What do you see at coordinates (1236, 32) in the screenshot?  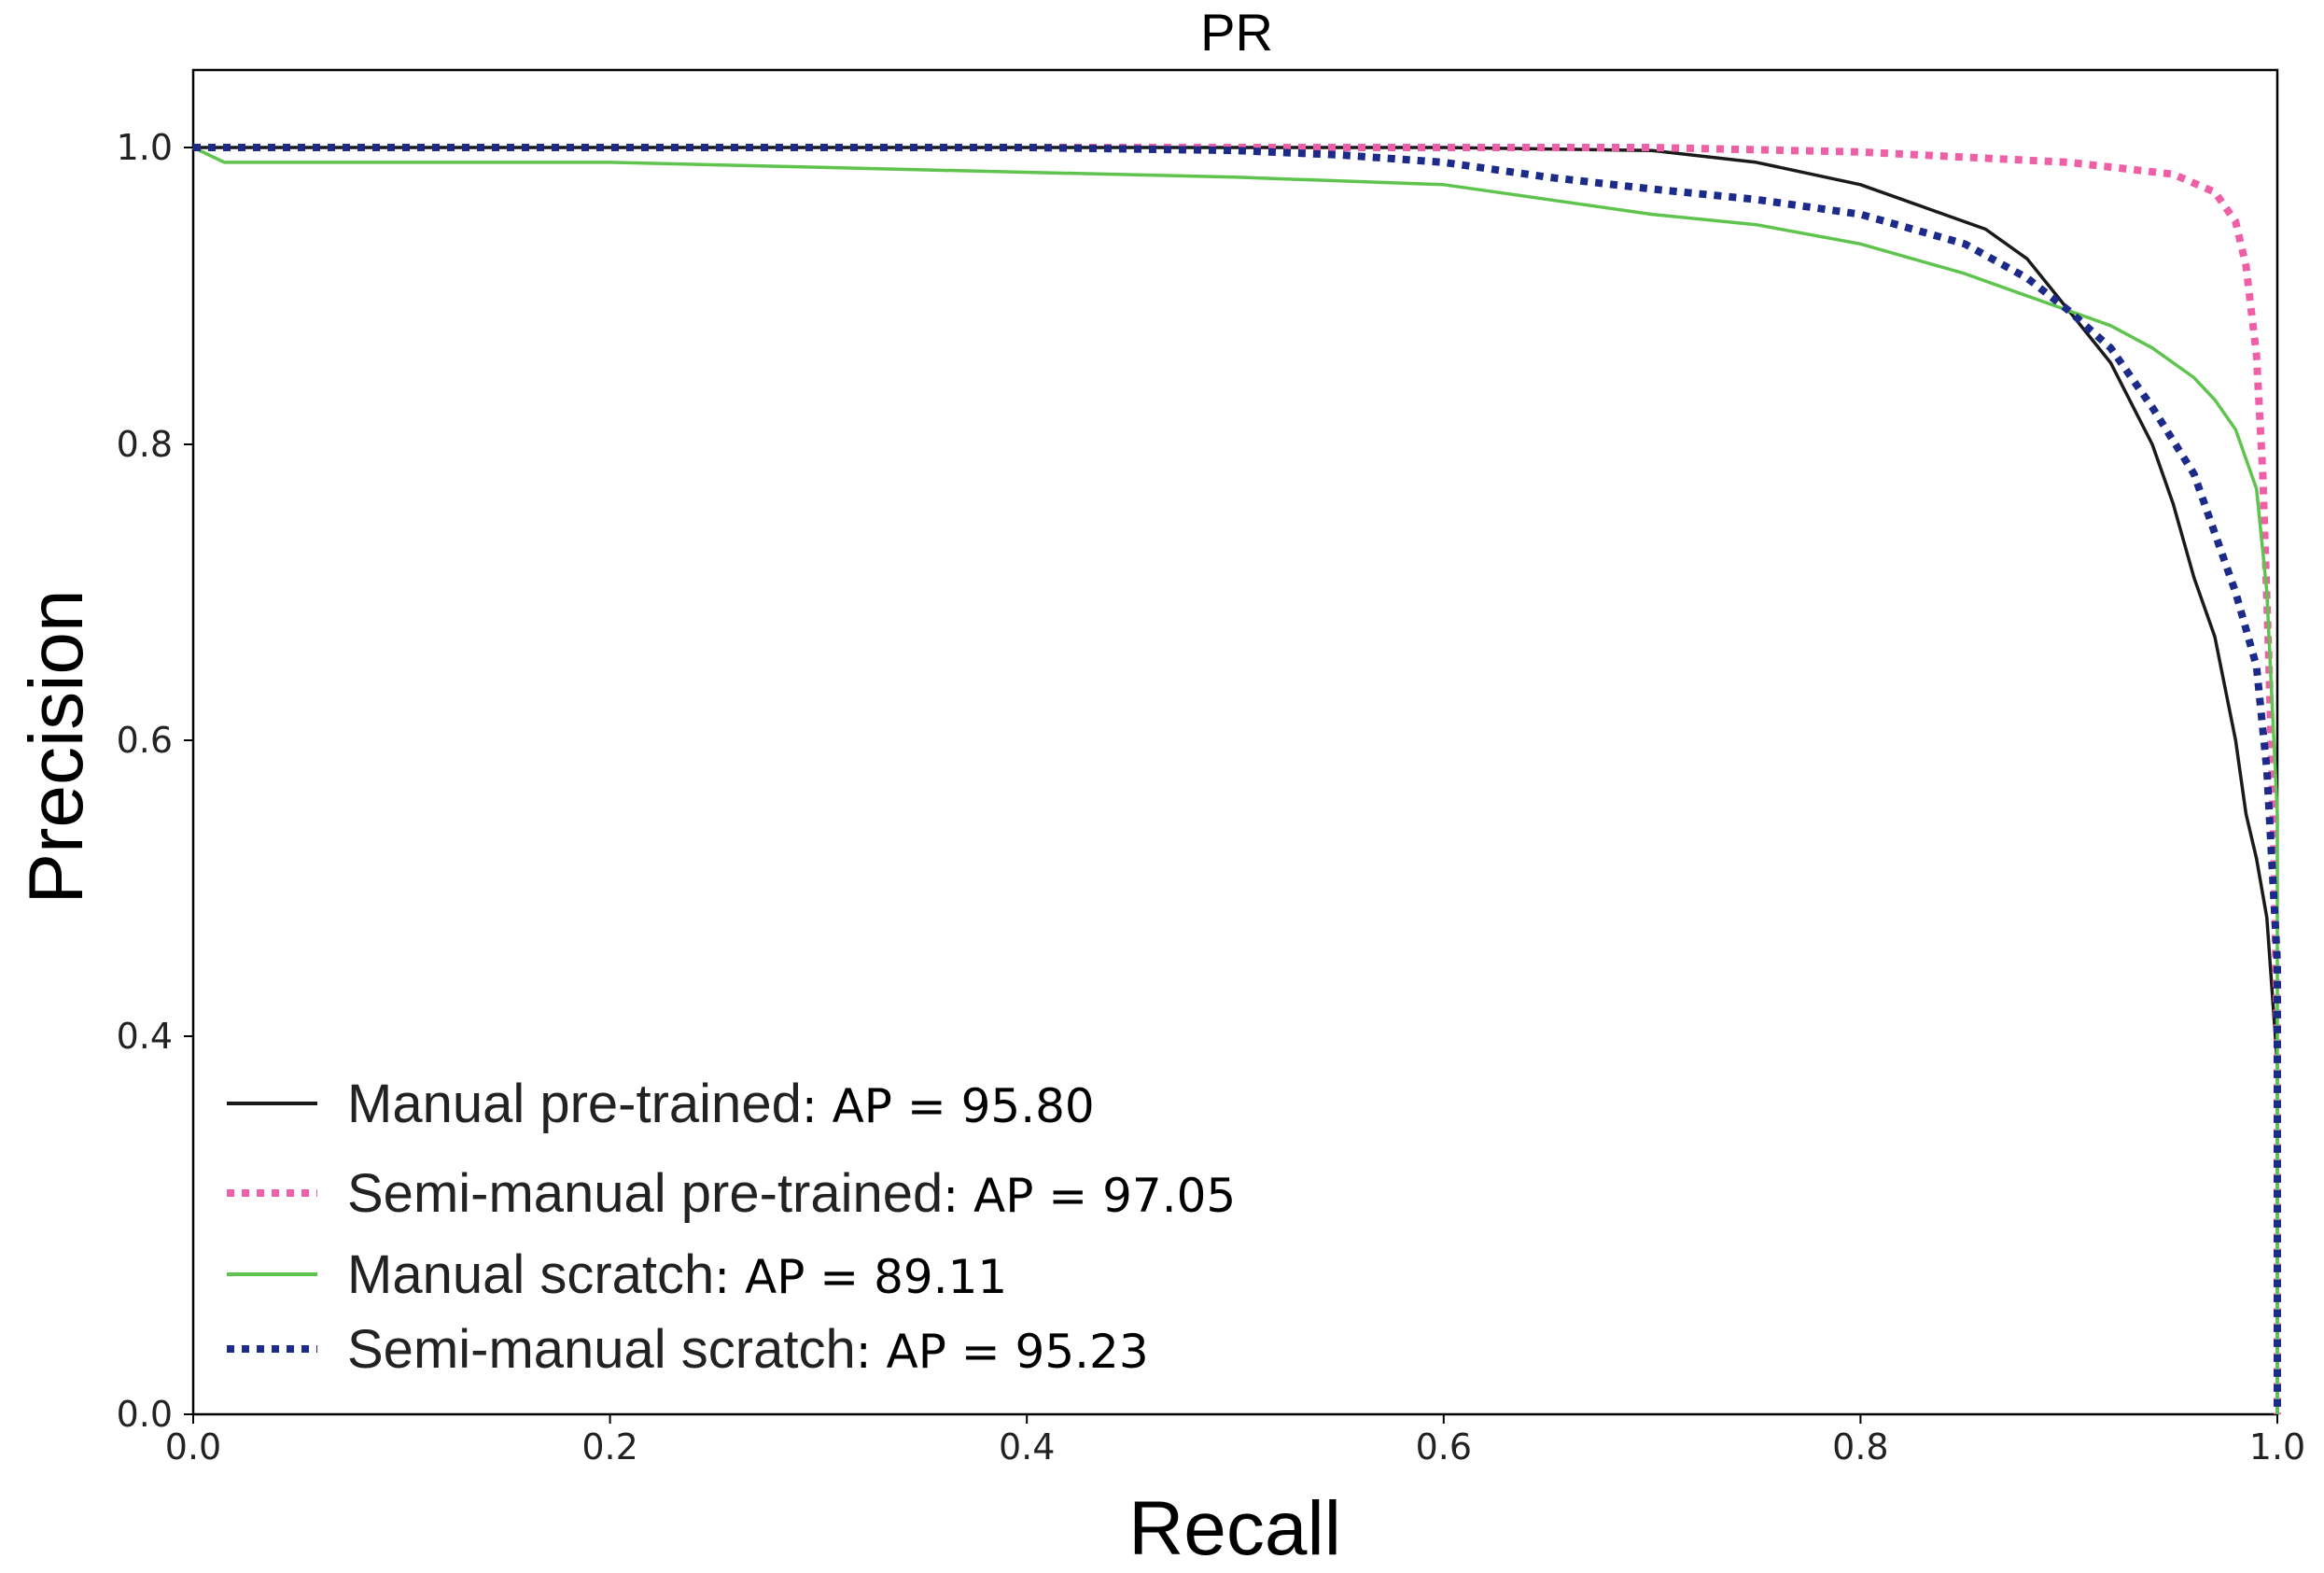 I see `chart-title: PR` at bounding box center [1236, 32].